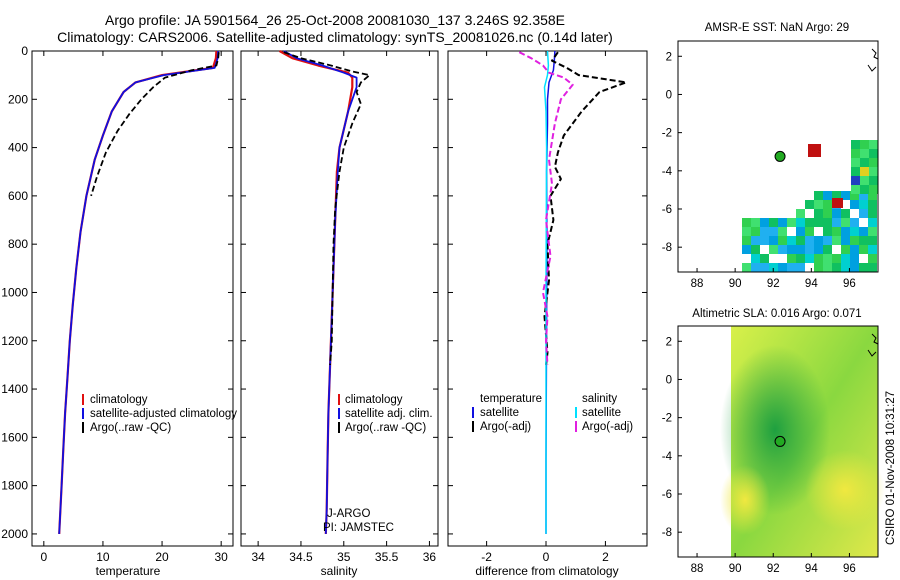 Image resolution: width=900 pixels, height=580 pixels. Describe the element at coordinates (849, 569) in the screenshot. I see `map-x-tick-label: 96` at that location.